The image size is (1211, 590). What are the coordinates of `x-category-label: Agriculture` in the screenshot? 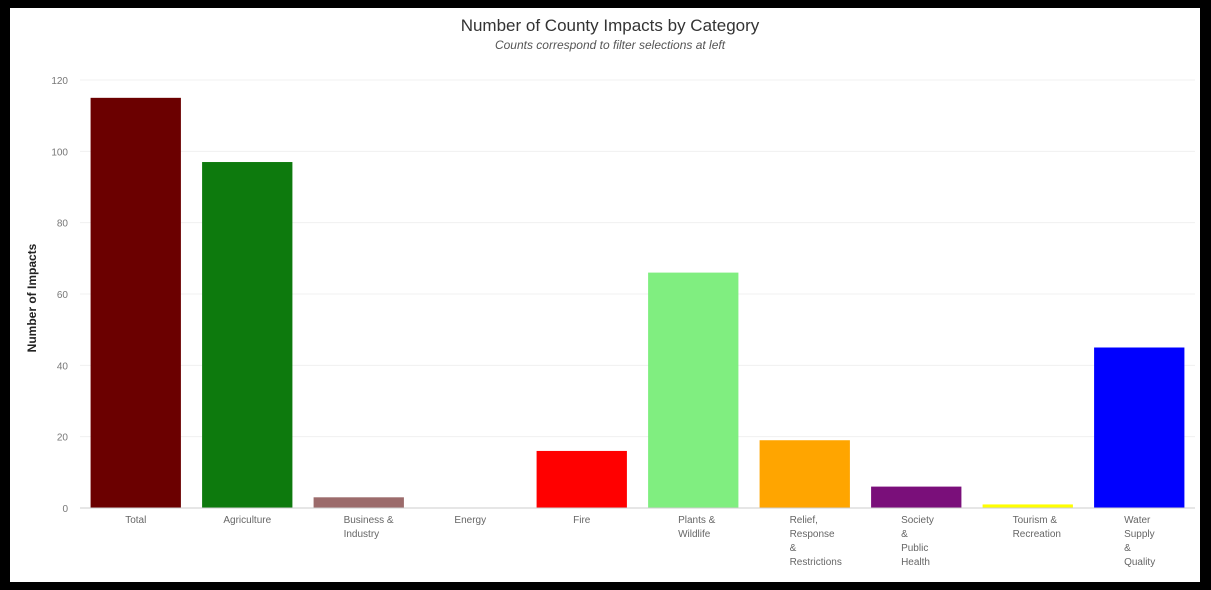 It's located at (247, 520).